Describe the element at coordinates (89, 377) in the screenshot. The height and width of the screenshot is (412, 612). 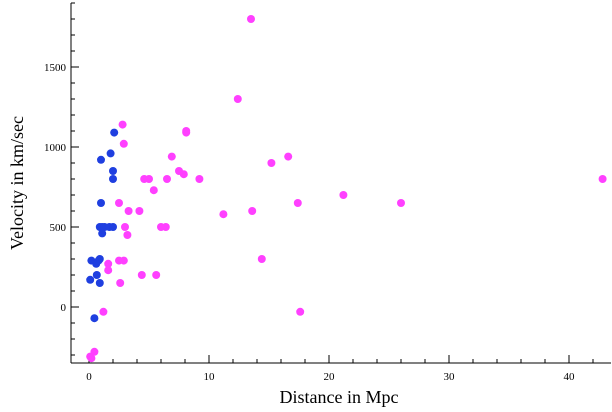
I see `x-tick-label: 0` at that location.